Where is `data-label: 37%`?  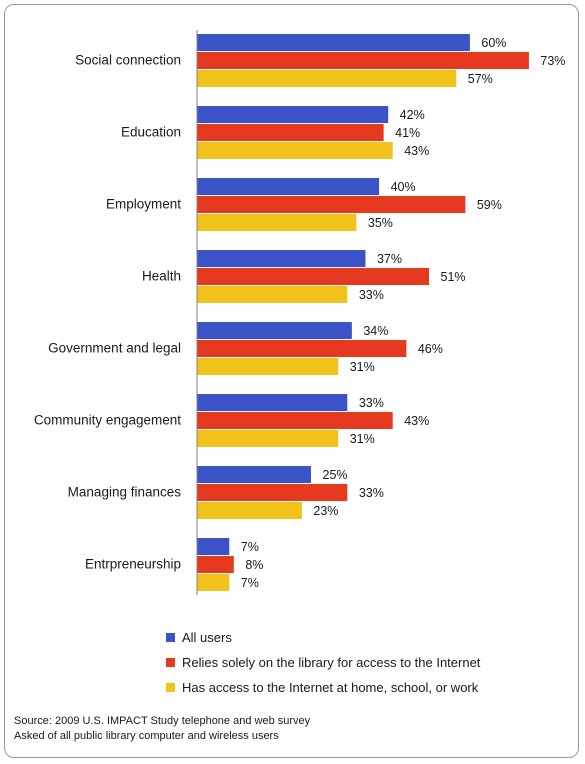 data-label: 37% is located at coordinates (389, 259).